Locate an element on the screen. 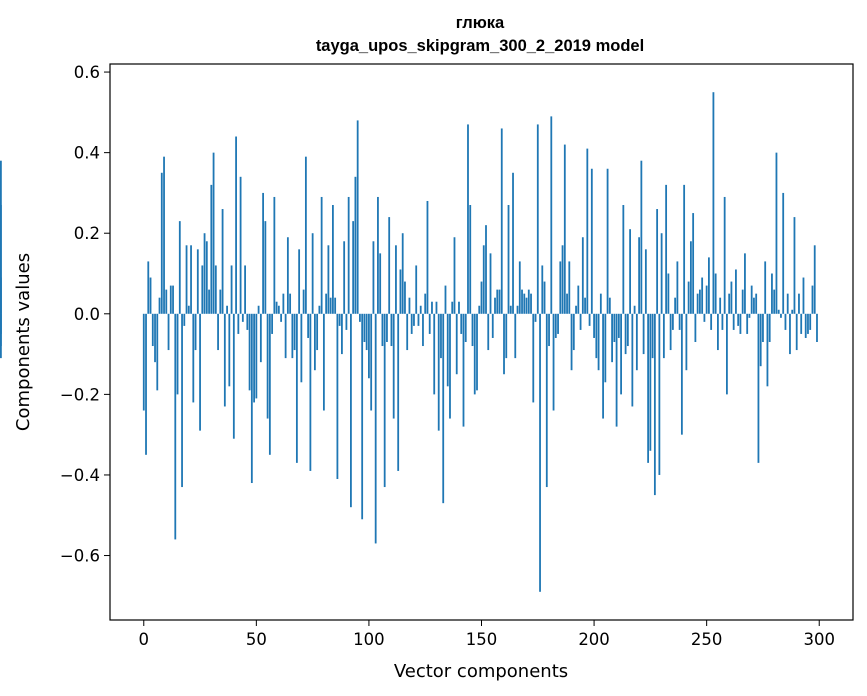  x-tick-label: 250 is located at coordinates (707, 639).